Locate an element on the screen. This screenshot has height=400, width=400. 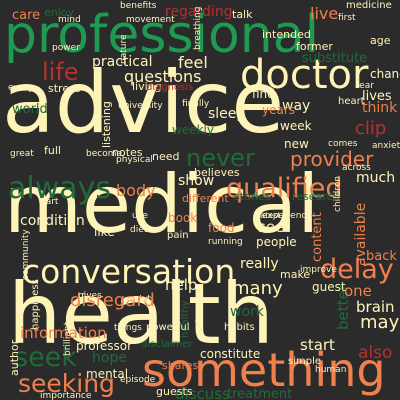
word-pain: pain is located at coordinates (178, 235).